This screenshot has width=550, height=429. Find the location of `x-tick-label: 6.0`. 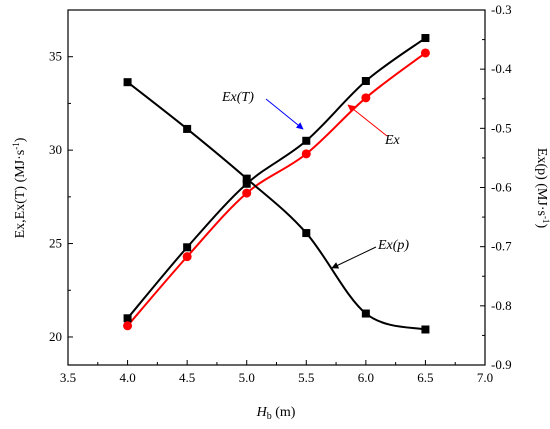

x-tick-label: 6.0 is located at coordinates (366, 377).